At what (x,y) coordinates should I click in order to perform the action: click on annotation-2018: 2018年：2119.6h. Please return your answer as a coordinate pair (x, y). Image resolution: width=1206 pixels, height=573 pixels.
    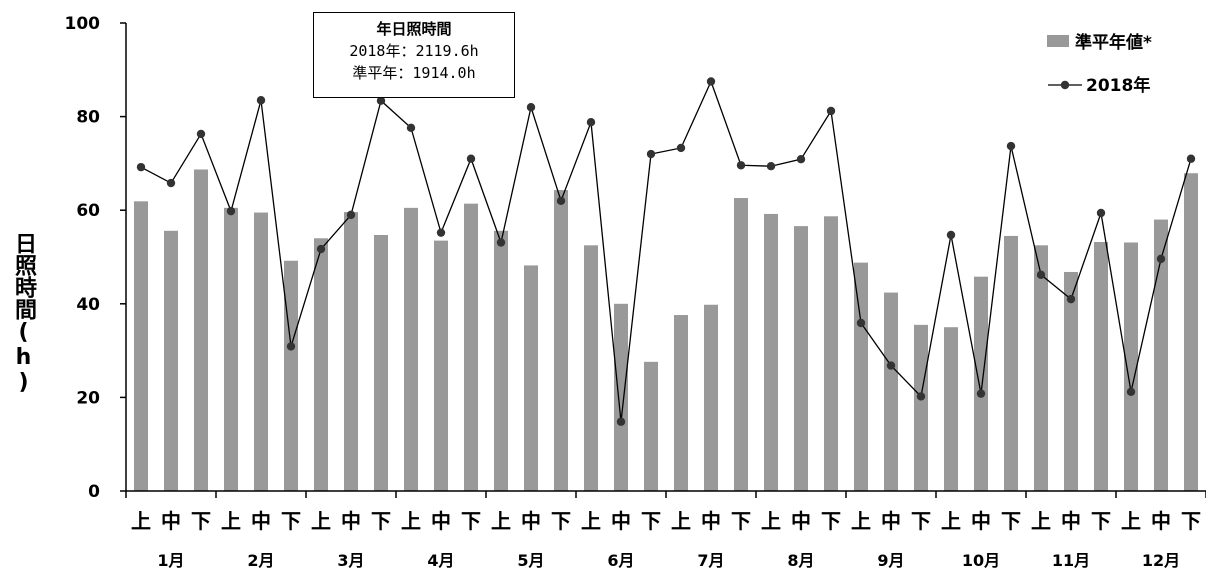
    Looking at the image, I should click on (414, 51).